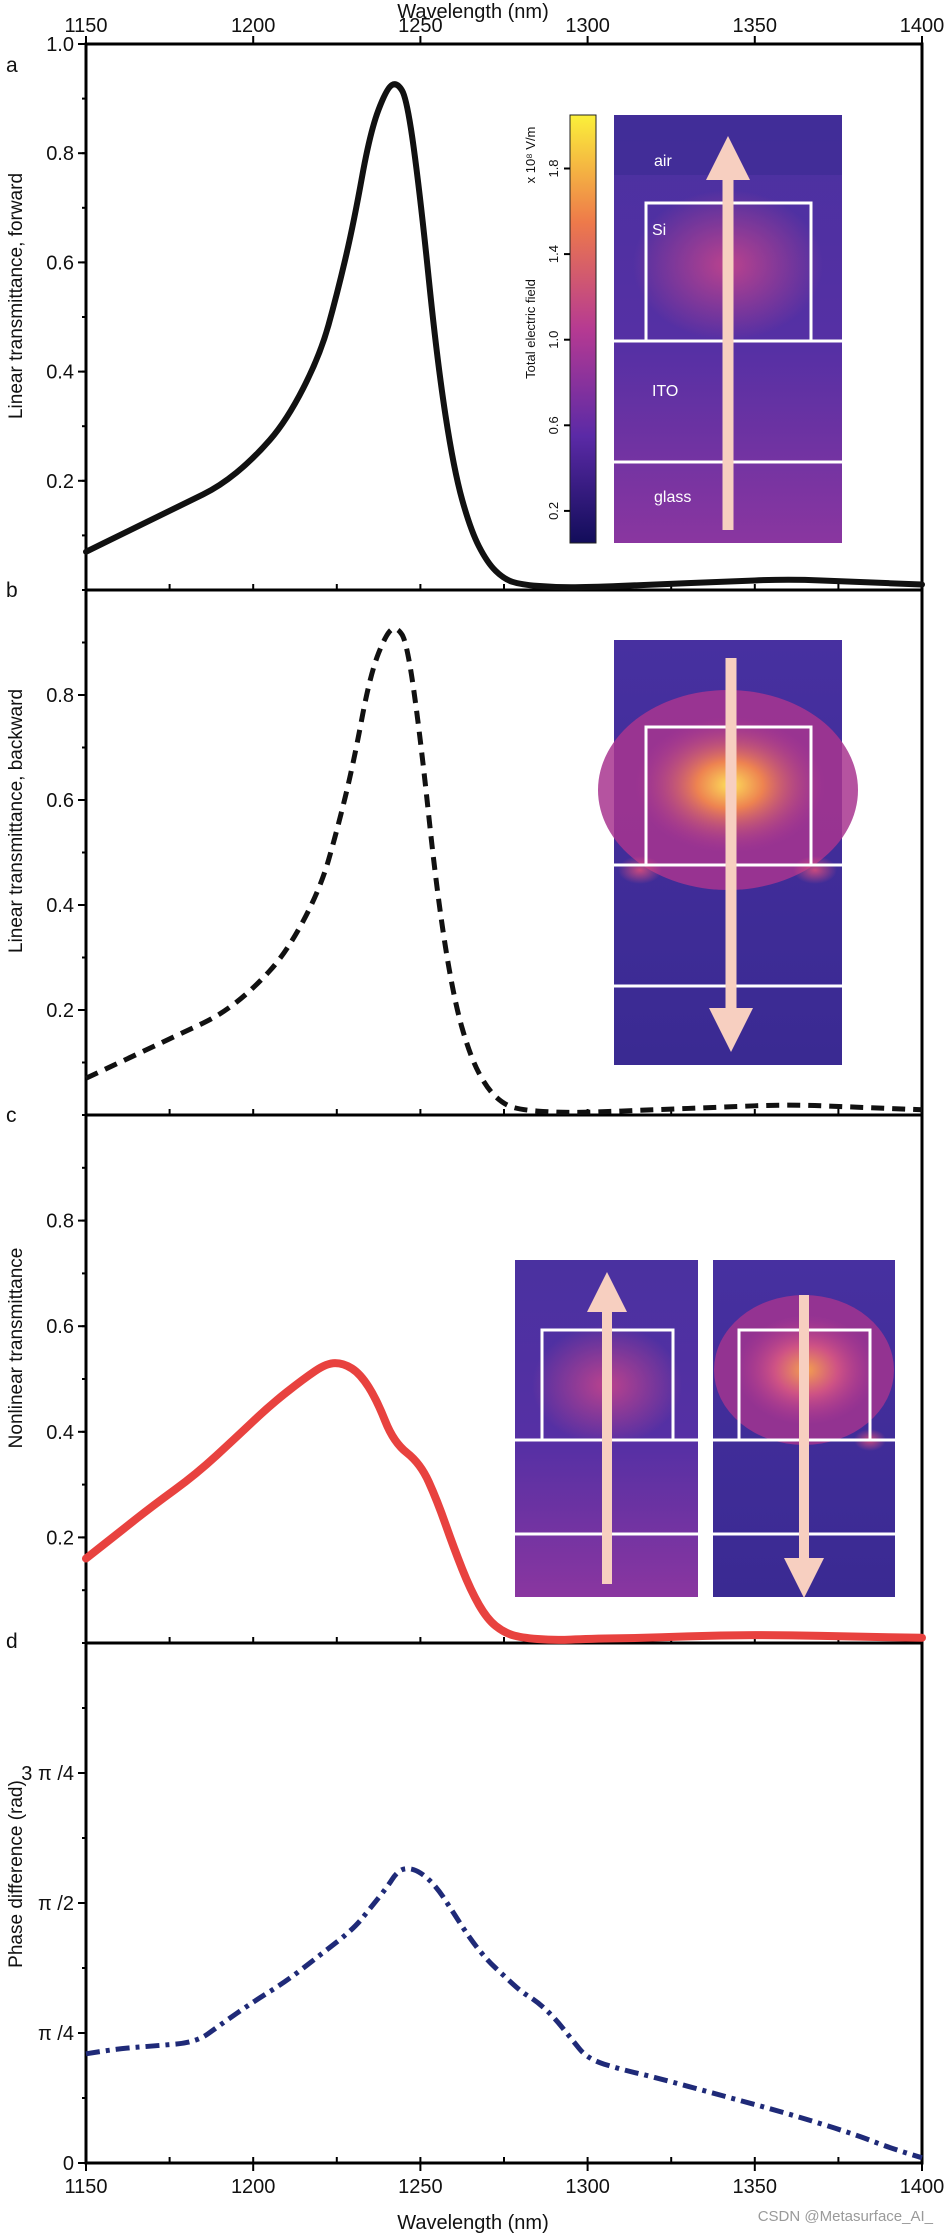 The image size is (947, 2237). Describe the element at coordinates (12, 65) in the screenshot. I see `panel-letter: a` at that location.